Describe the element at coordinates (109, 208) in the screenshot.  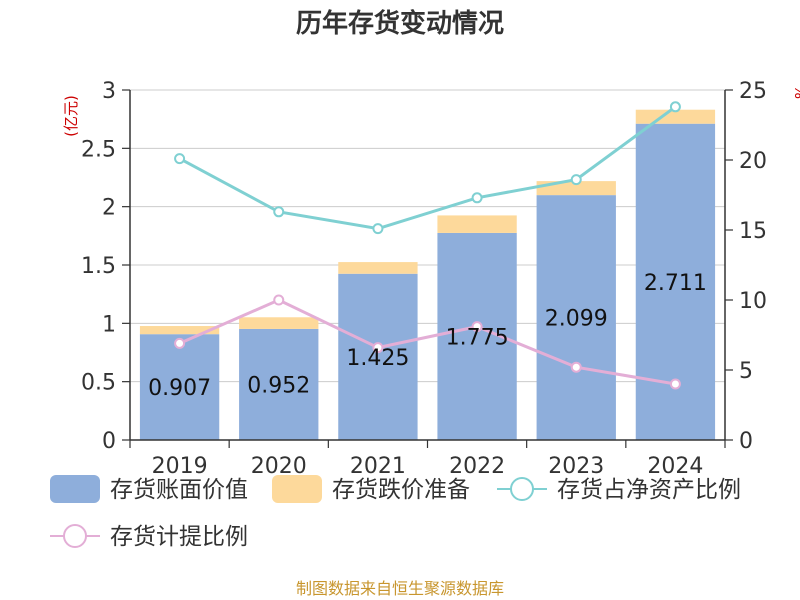
I see `left-tick-label: 2` at that location.